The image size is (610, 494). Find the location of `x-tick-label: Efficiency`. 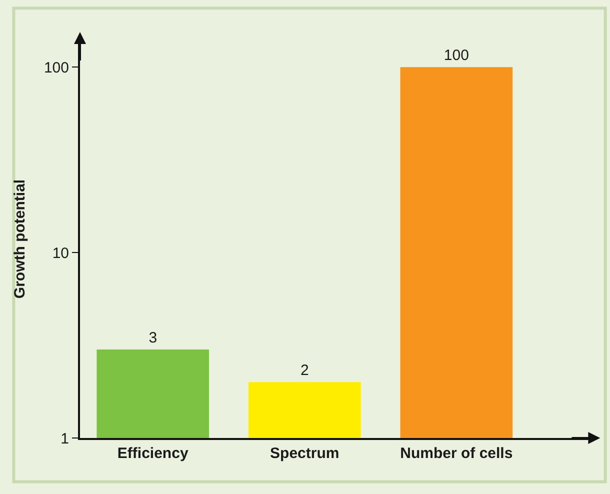

x-tick-label: Efficiency is located at coordinates (153, 453).